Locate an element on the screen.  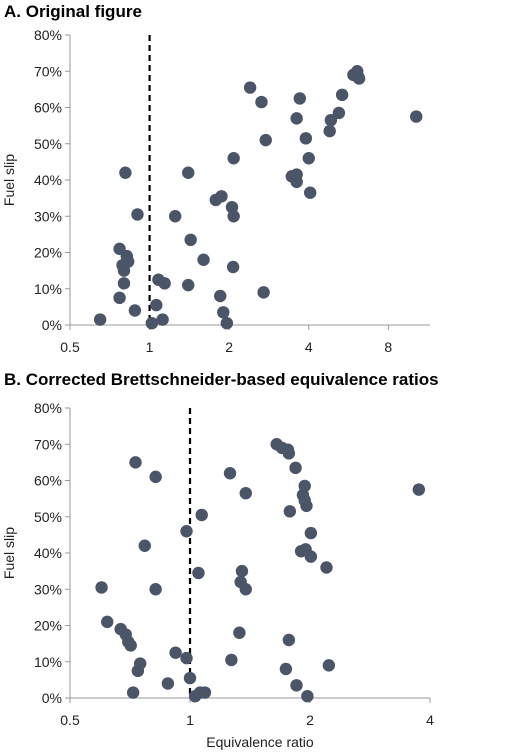
x-tick-label: 0.5 is located at coordinates (70, 347).